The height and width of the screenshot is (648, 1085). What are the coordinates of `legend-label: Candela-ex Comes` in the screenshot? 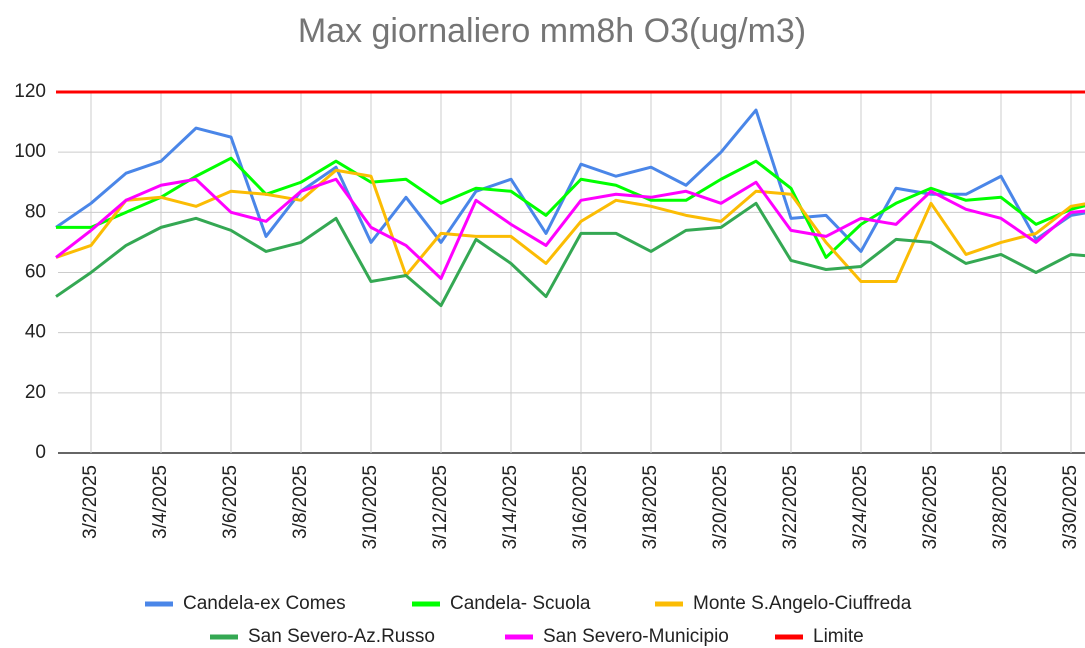 It's located at (264, 603).